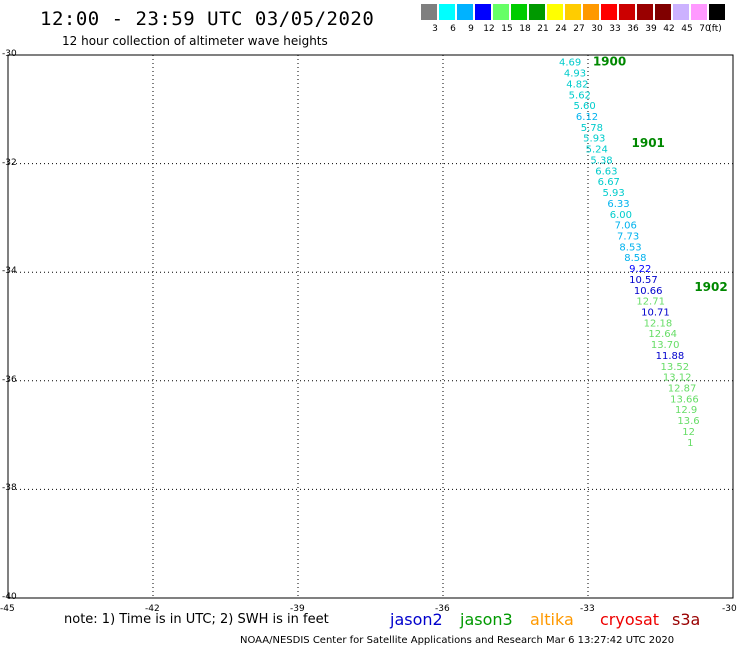 This screenshot has width=740, height=650. What do you see at coordinates (715, 29) in the screenshot?
I see `scale-unit: (ft)` at bounding box center [715, 29].